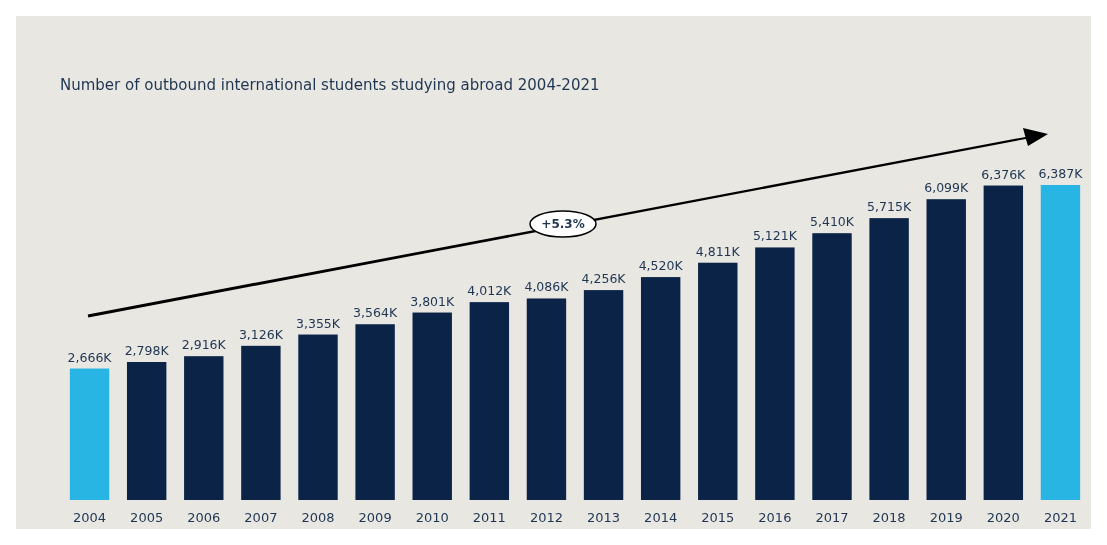 The width and height of the screenshot is (1107, 545). What do you see at coordinates (775, 236) in the screenshot?
I see `data-label: 5,121K` at bounding box center [775, 236].